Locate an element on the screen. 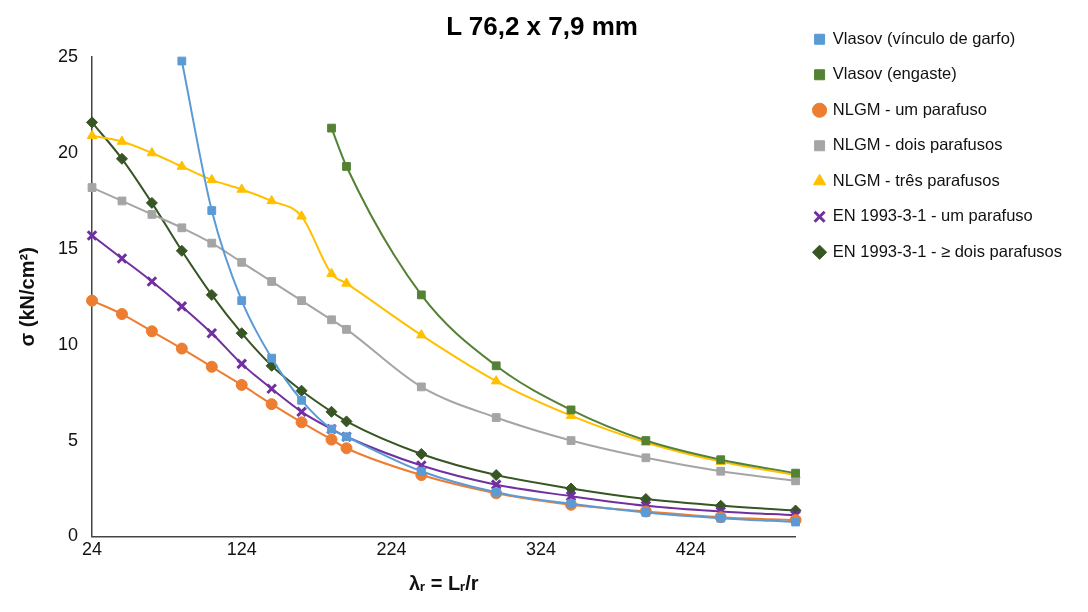  x-tick-label: 424 is located at coordinates (690, 549).